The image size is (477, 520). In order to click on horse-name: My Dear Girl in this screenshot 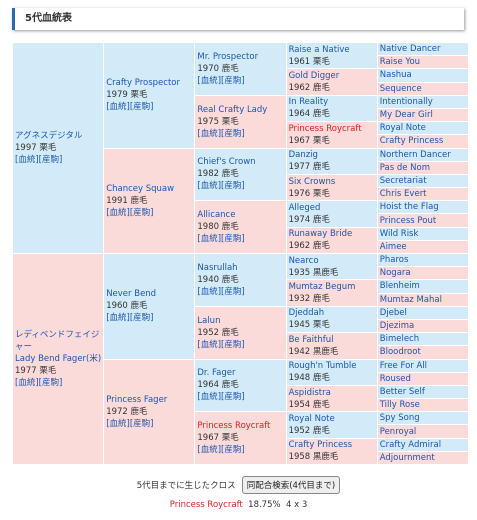, I will do `click(406, 115)`.